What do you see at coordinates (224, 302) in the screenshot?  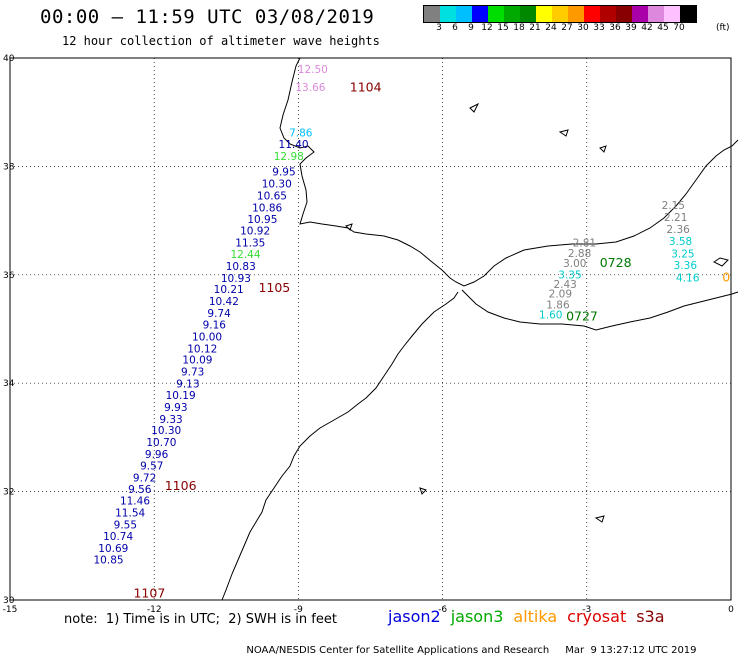 I see `swh-value: 10.42` at bounding box center [224, 302].